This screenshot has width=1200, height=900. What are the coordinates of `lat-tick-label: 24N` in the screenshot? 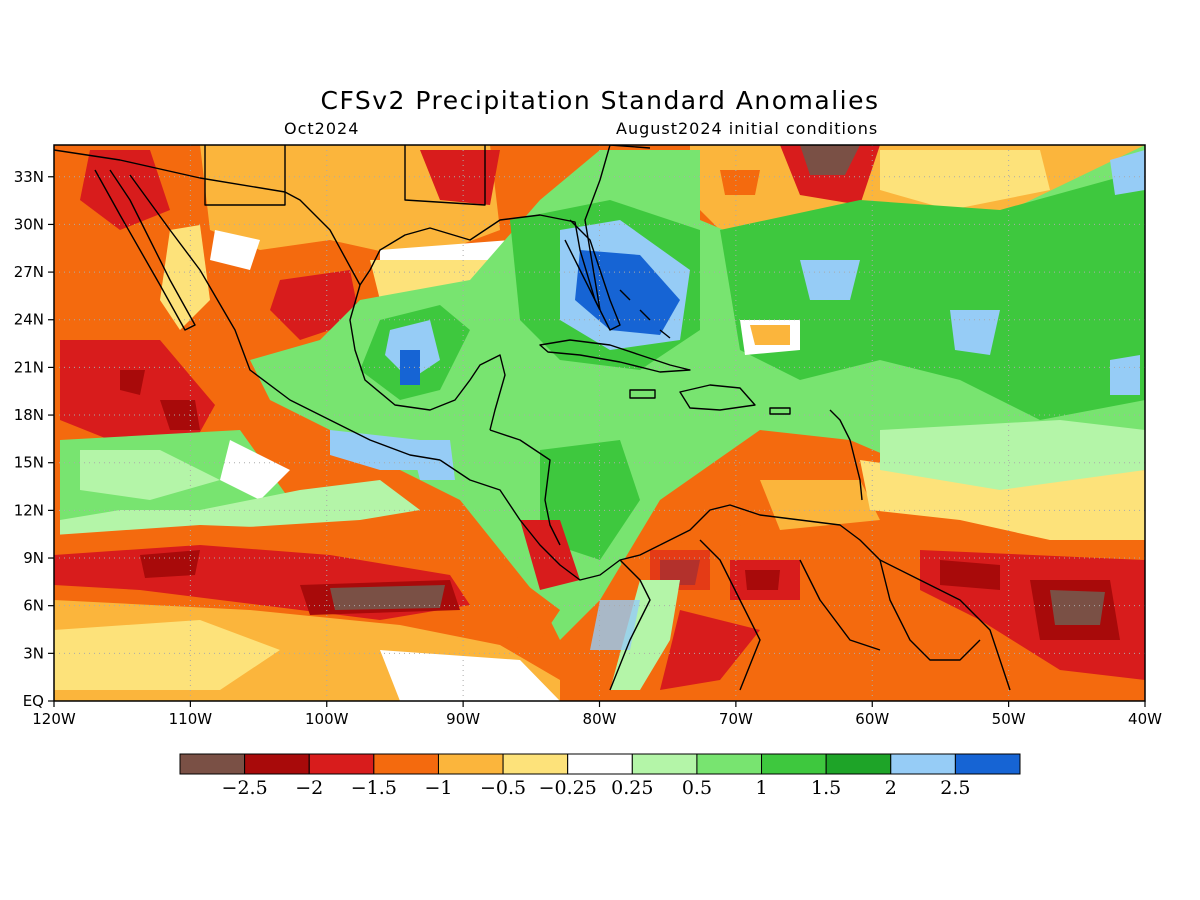 It's located at (29, 320).